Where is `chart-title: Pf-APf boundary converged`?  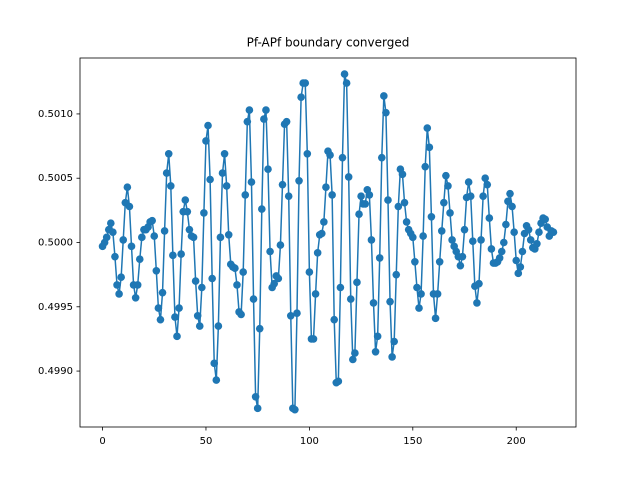 chart-title: Pf-APf boundary converged is located at coordinates (328, 43).